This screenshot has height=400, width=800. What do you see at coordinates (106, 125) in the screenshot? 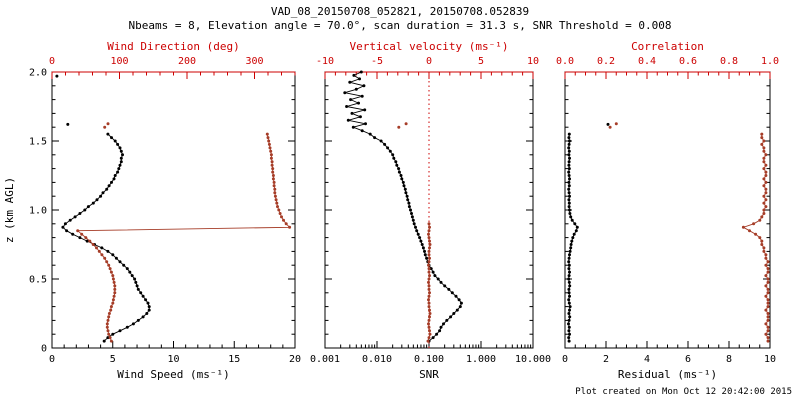
I see `wind-panel-series-wind-direction-outliers` at bounding box center [106, 125].